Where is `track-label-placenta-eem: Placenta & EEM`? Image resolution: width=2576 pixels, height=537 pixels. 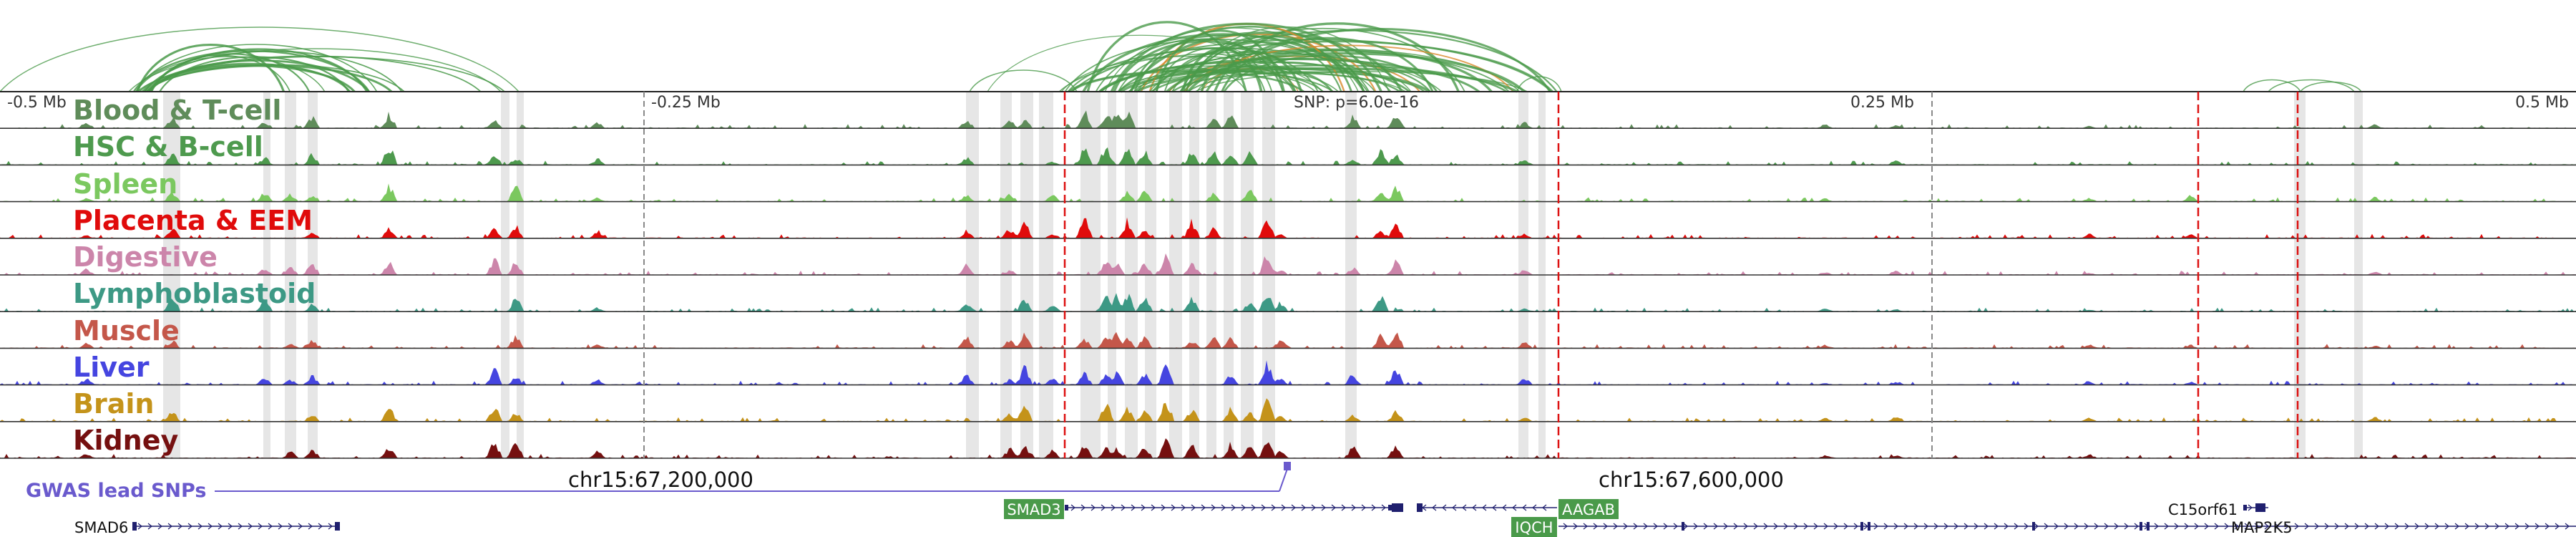
track-label-placenta-eem: Placenta & EEM is located at coordinates (193, 220).